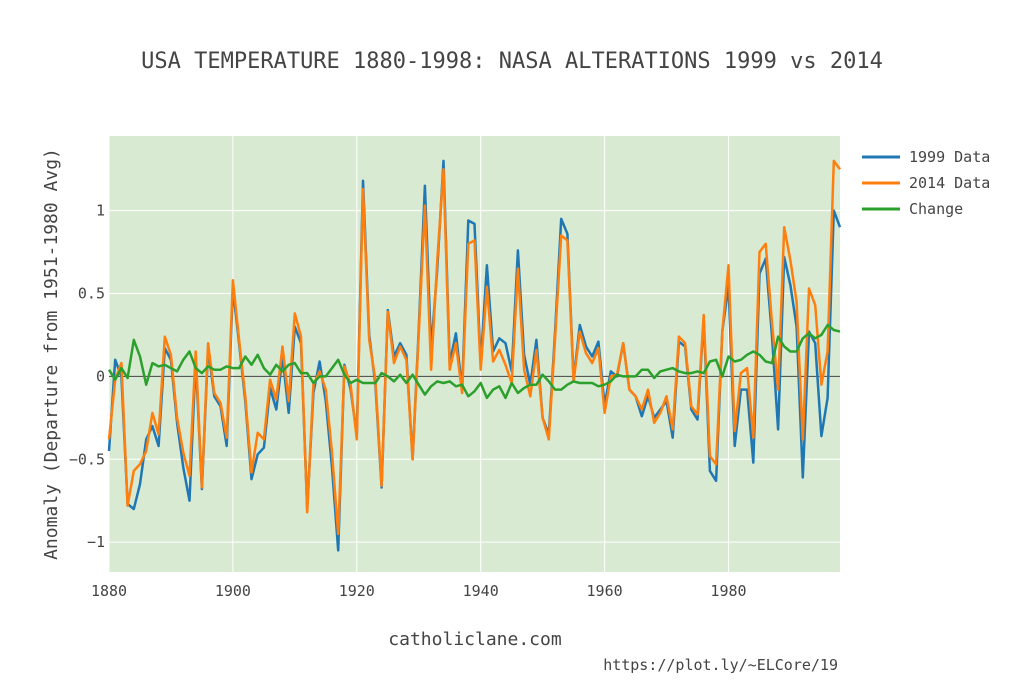 This screenshot has height=682, width=1024. I want to click on x-tick-label: 1900, so click(233, 591).